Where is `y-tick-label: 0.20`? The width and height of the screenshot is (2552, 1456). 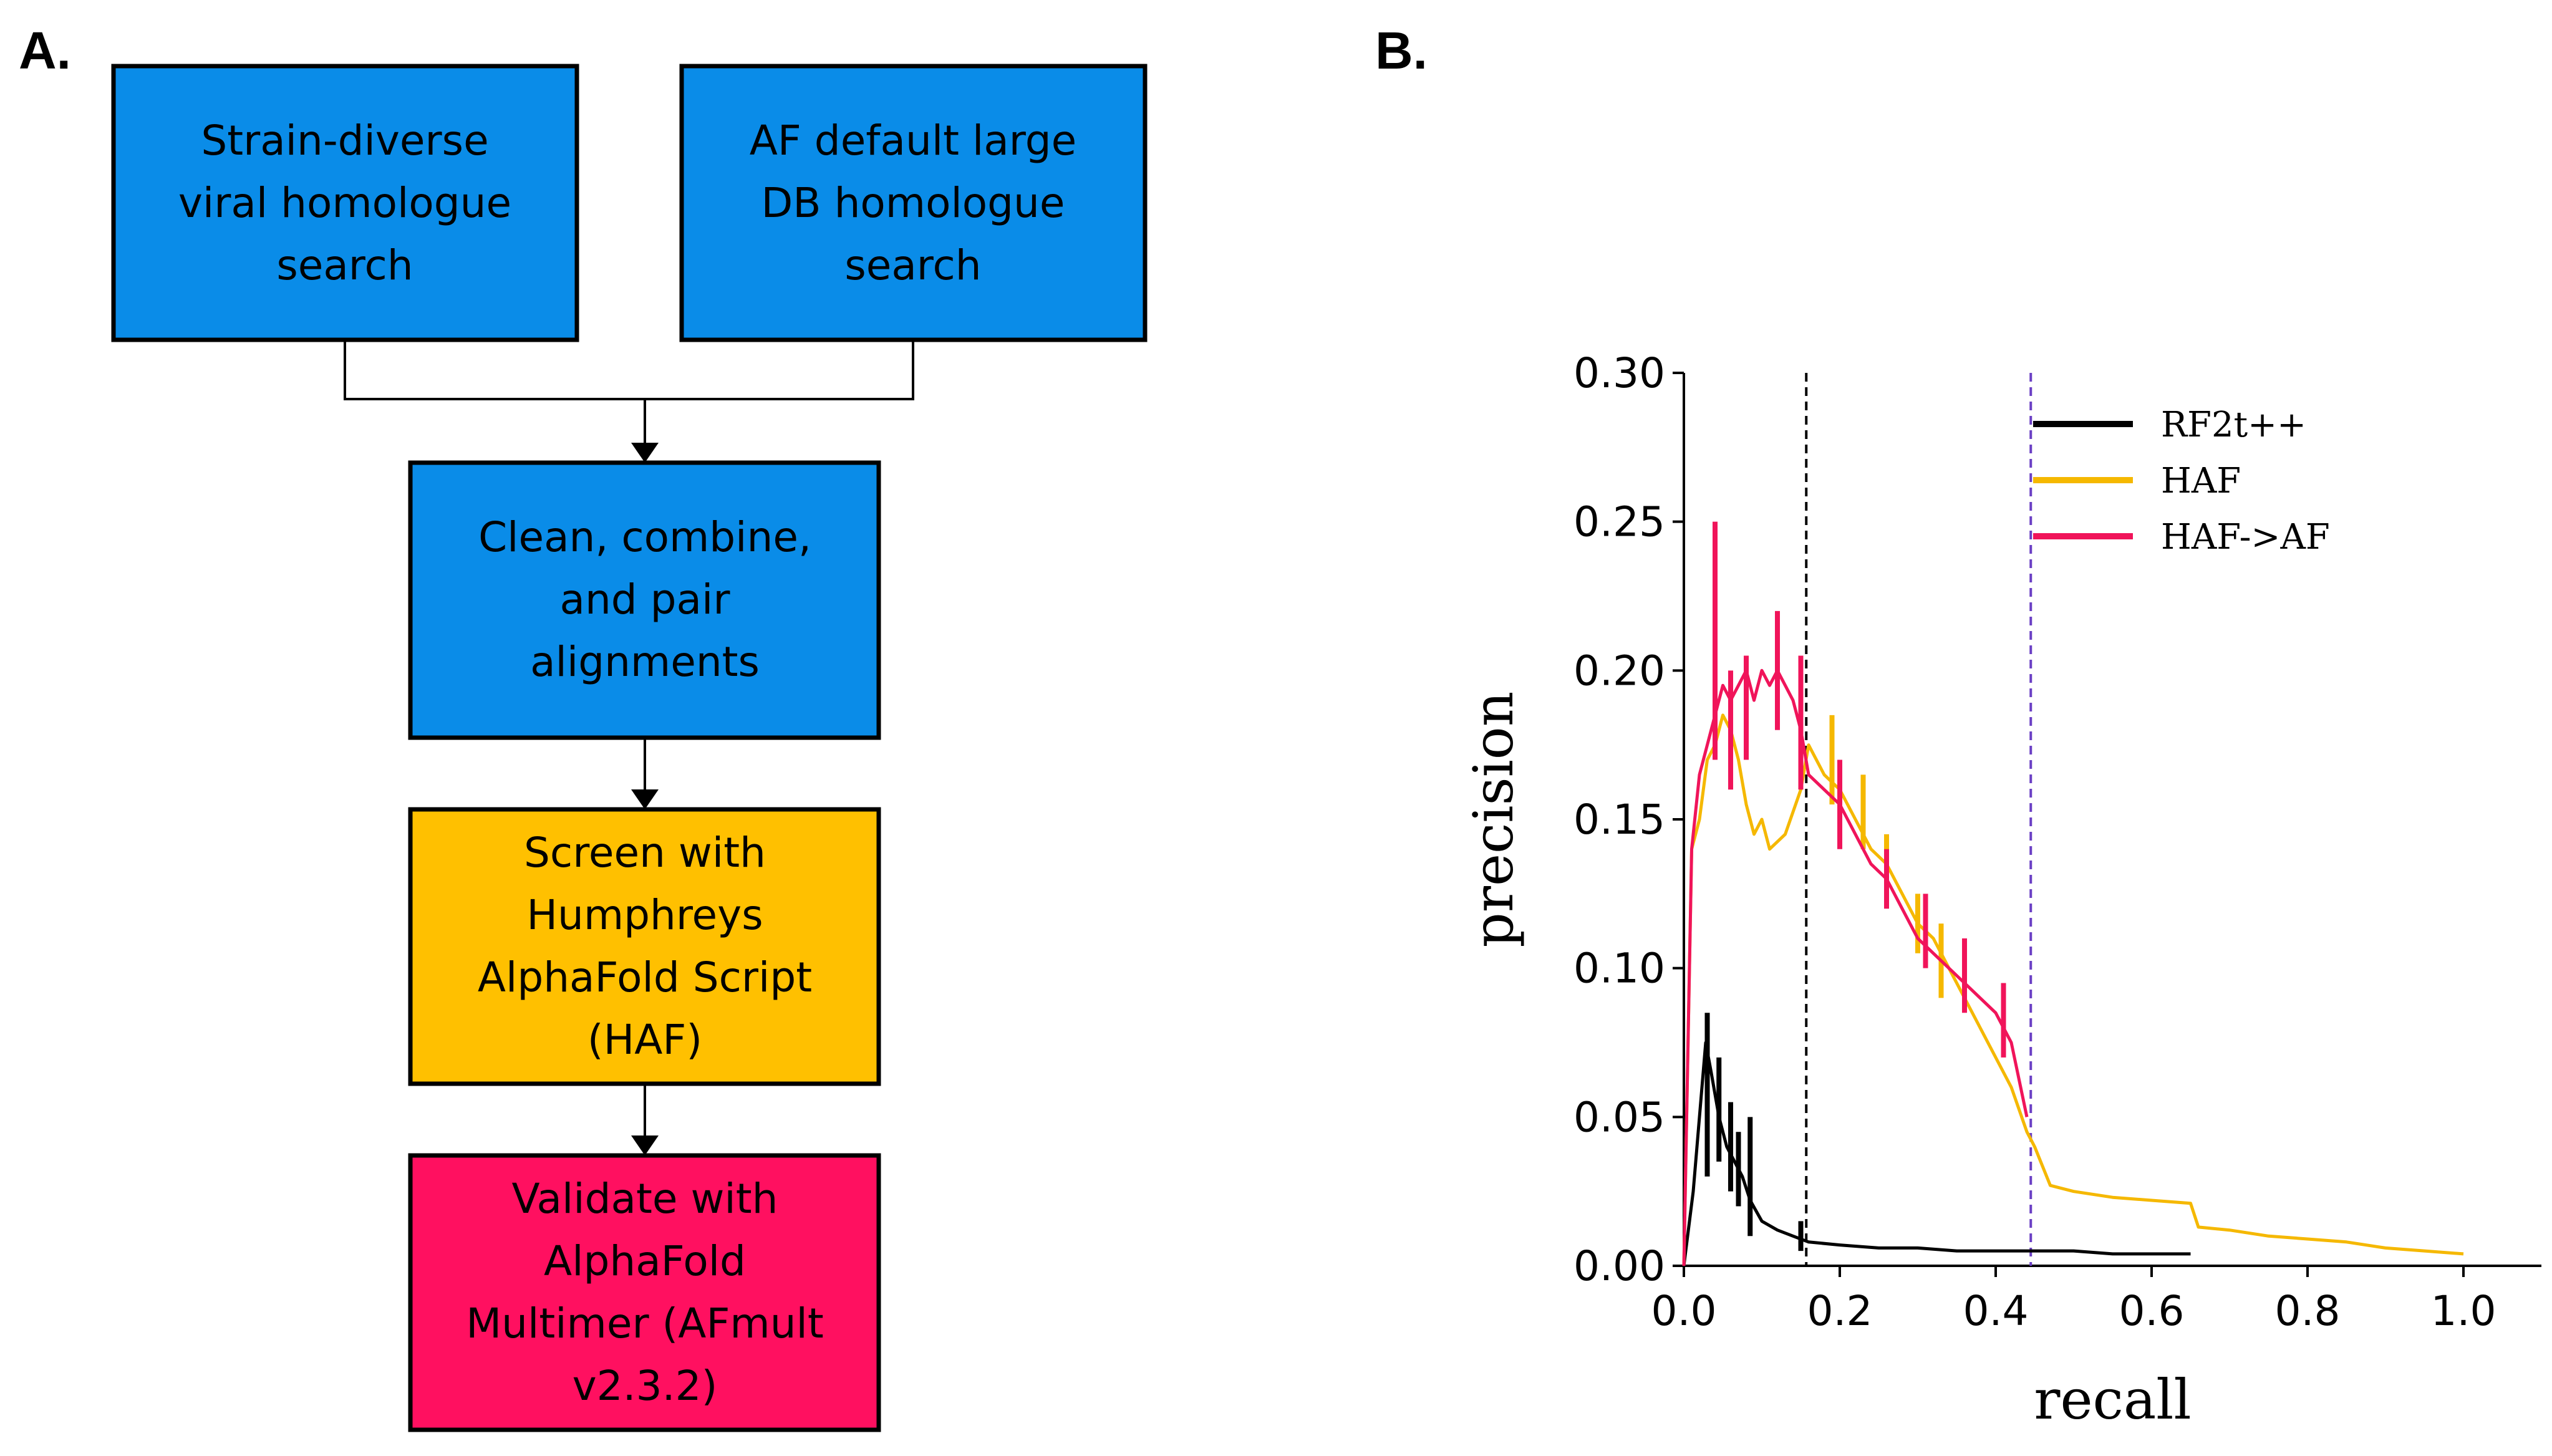 y-tick-label: 0.20 is located at coordinates (1619, 671).